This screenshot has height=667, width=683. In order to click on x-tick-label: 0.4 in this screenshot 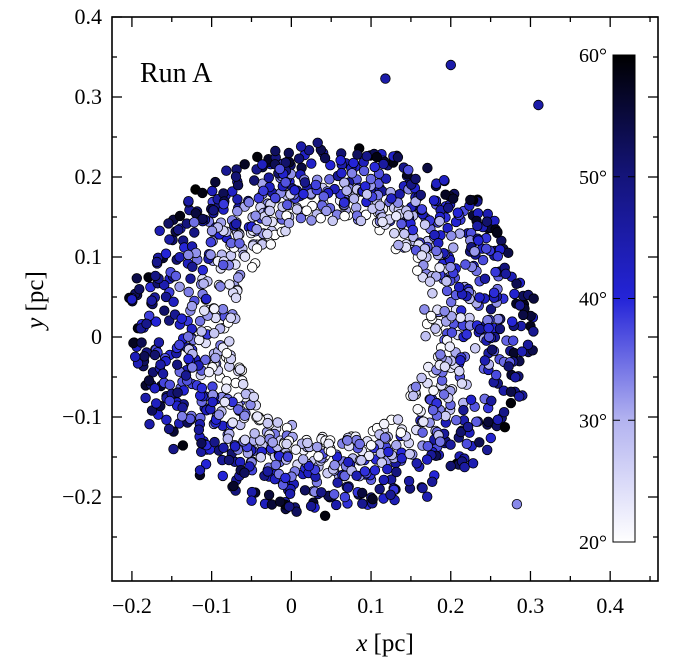, I will do `click(610, 605)`.